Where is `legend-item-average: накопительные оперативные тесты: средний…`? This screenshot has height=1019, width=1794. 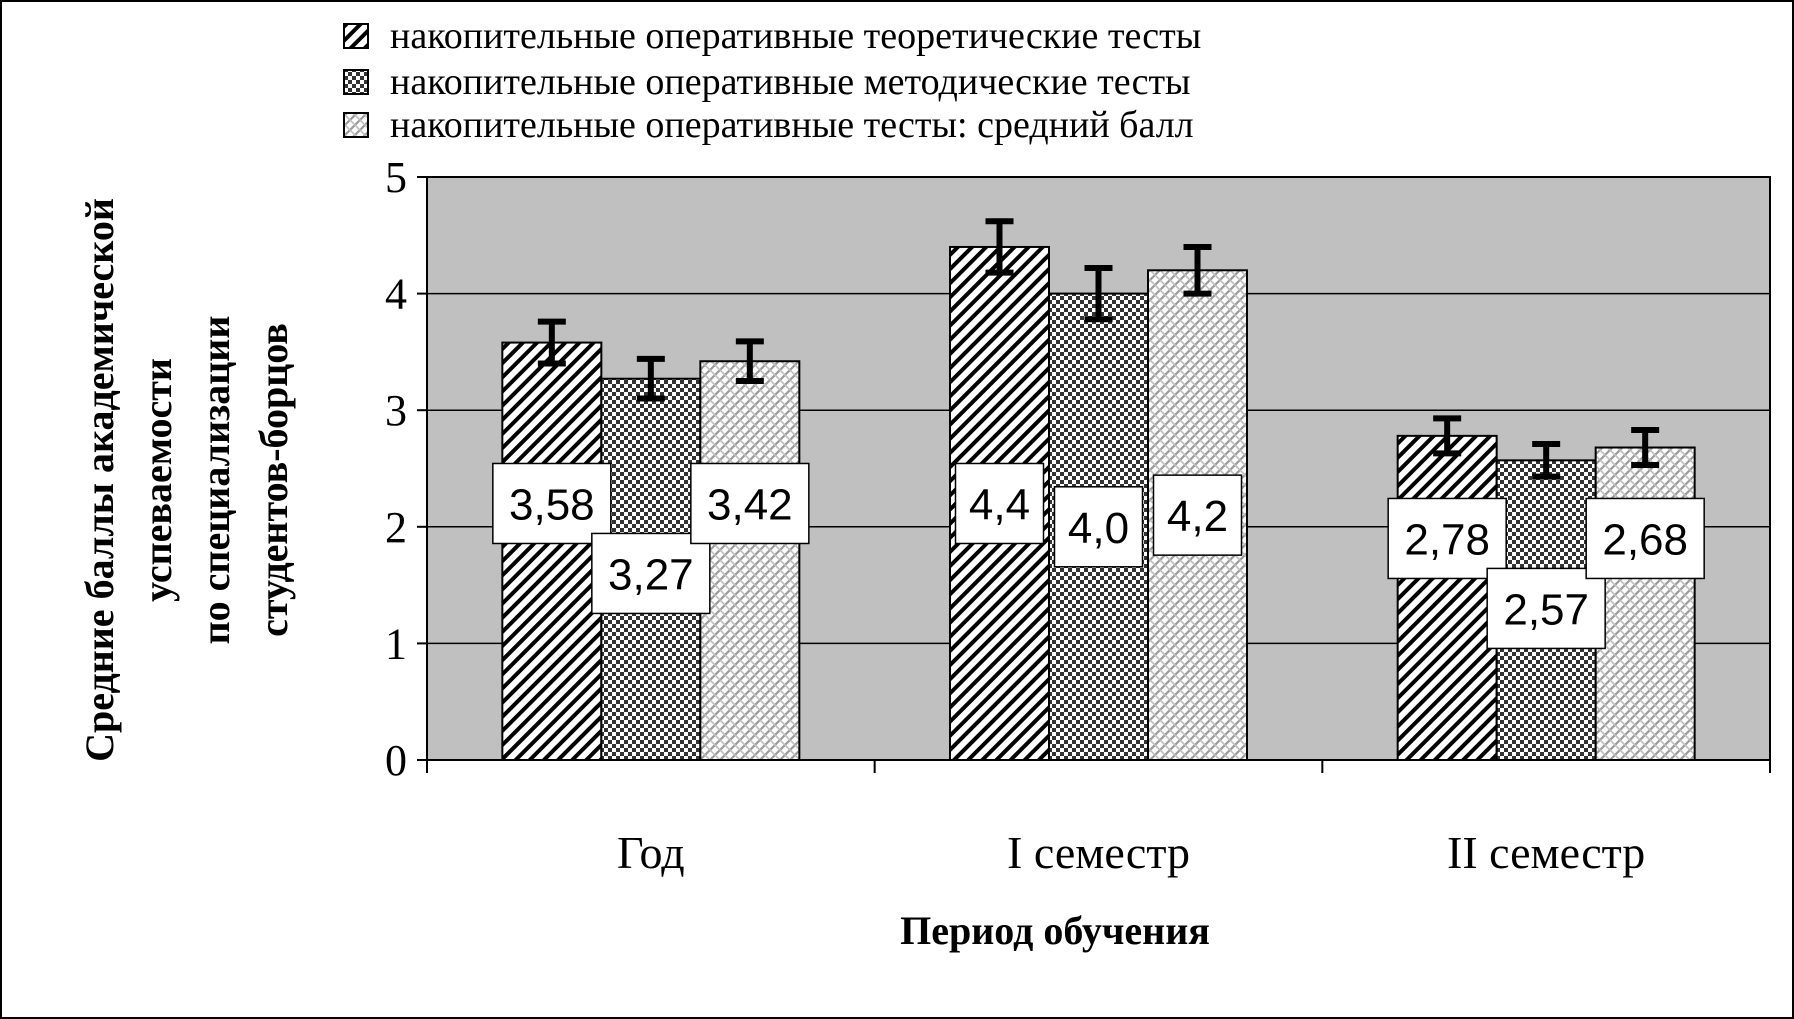
legend-item-average: накопительные оперативные тесты: средний… is located at coordinates (768, 125).